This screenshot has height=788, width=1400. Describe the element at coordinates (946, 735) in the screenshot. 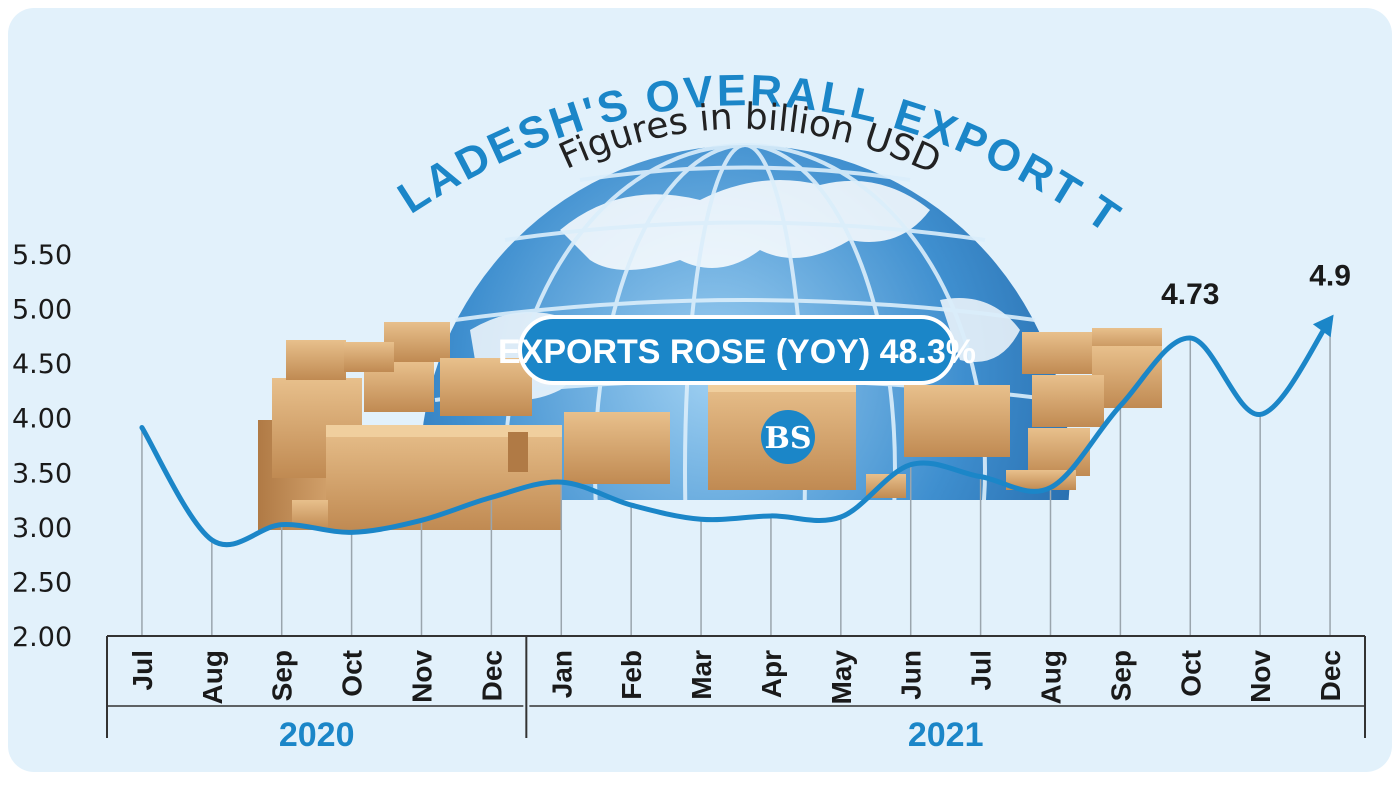

I see `year-label: 2021` at that location.